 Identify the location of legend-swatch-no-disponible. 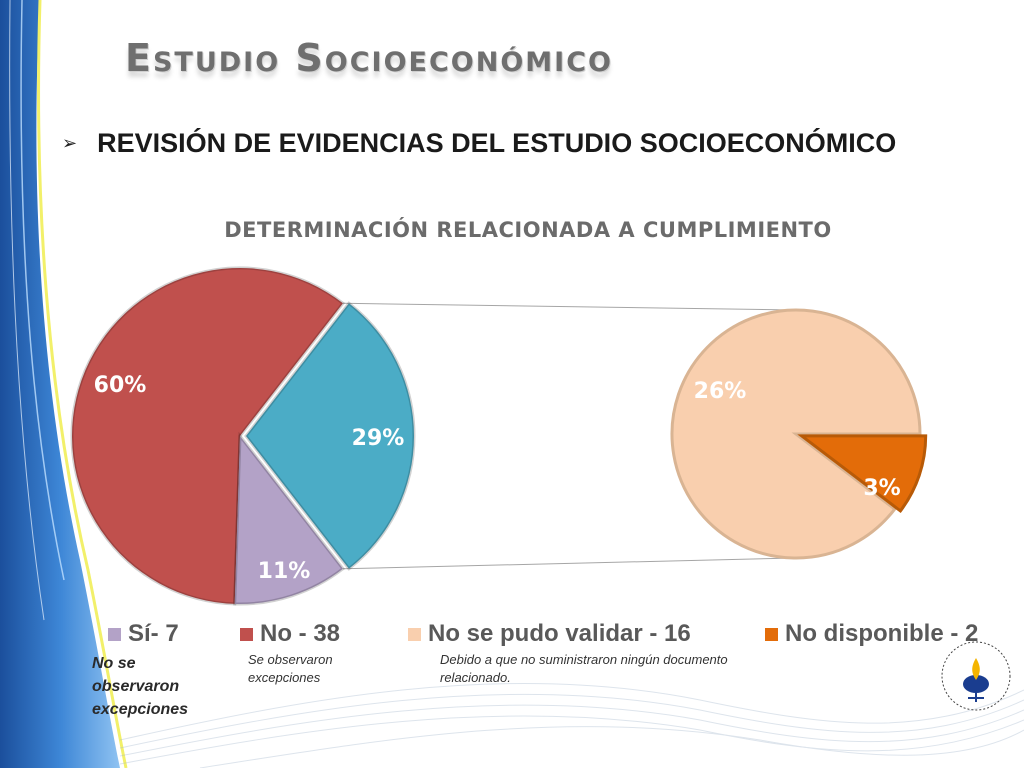
(771, 634).